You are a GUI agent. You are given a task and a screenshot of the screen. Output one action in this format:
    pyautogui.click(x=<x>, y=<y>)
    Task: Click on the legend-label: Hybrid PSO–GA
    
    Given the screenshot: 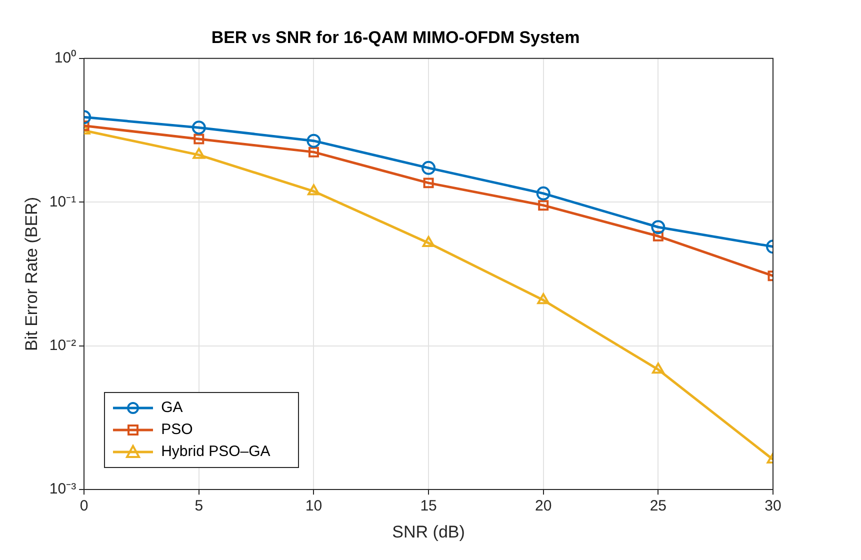 What is the action you would take?
    pyautogui.click(x=215, y=451)
    